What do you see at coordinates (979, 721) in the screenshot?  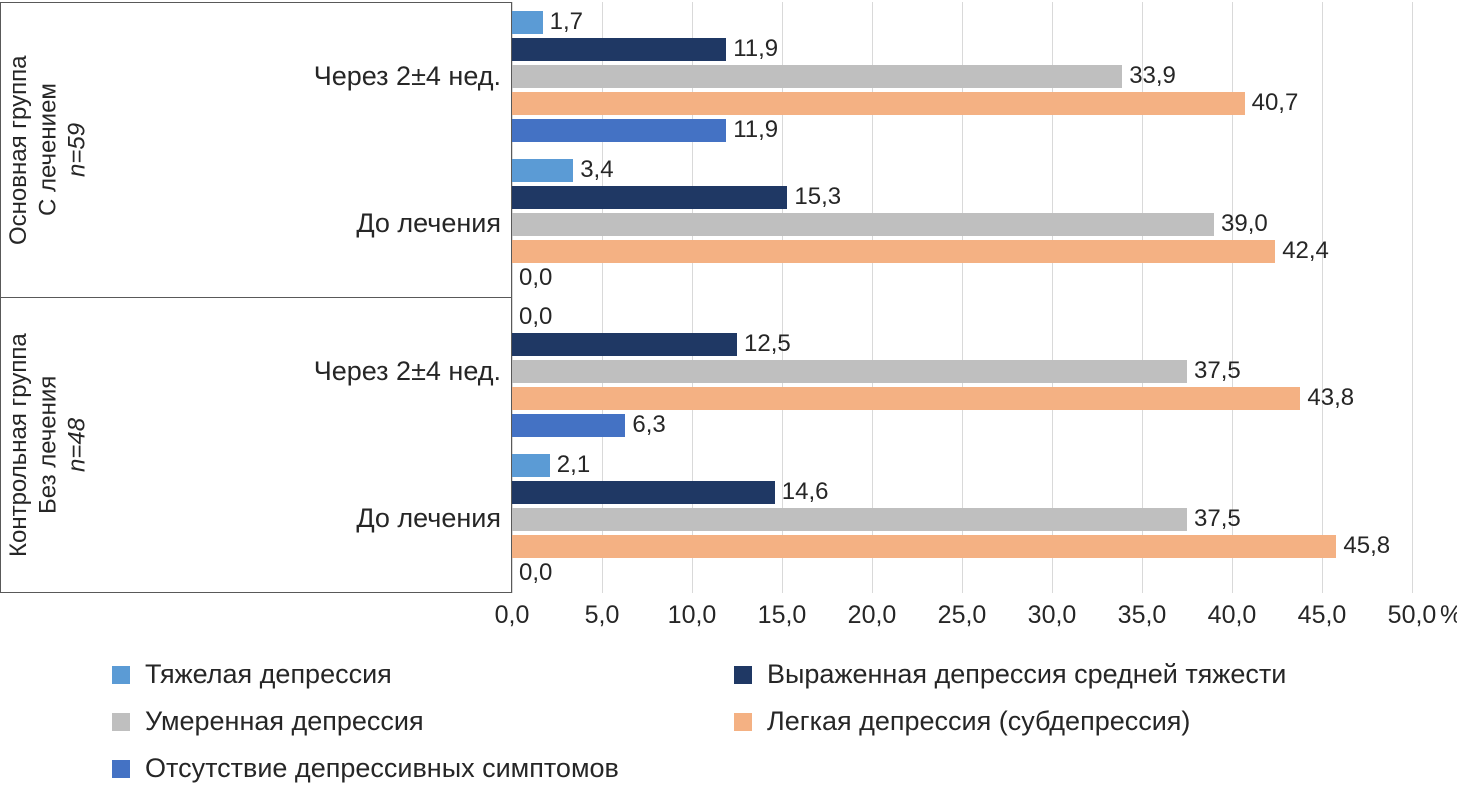 I see `legend-label: Легкая депрессия (субдепрессия)` at bounding box center [979, 721].